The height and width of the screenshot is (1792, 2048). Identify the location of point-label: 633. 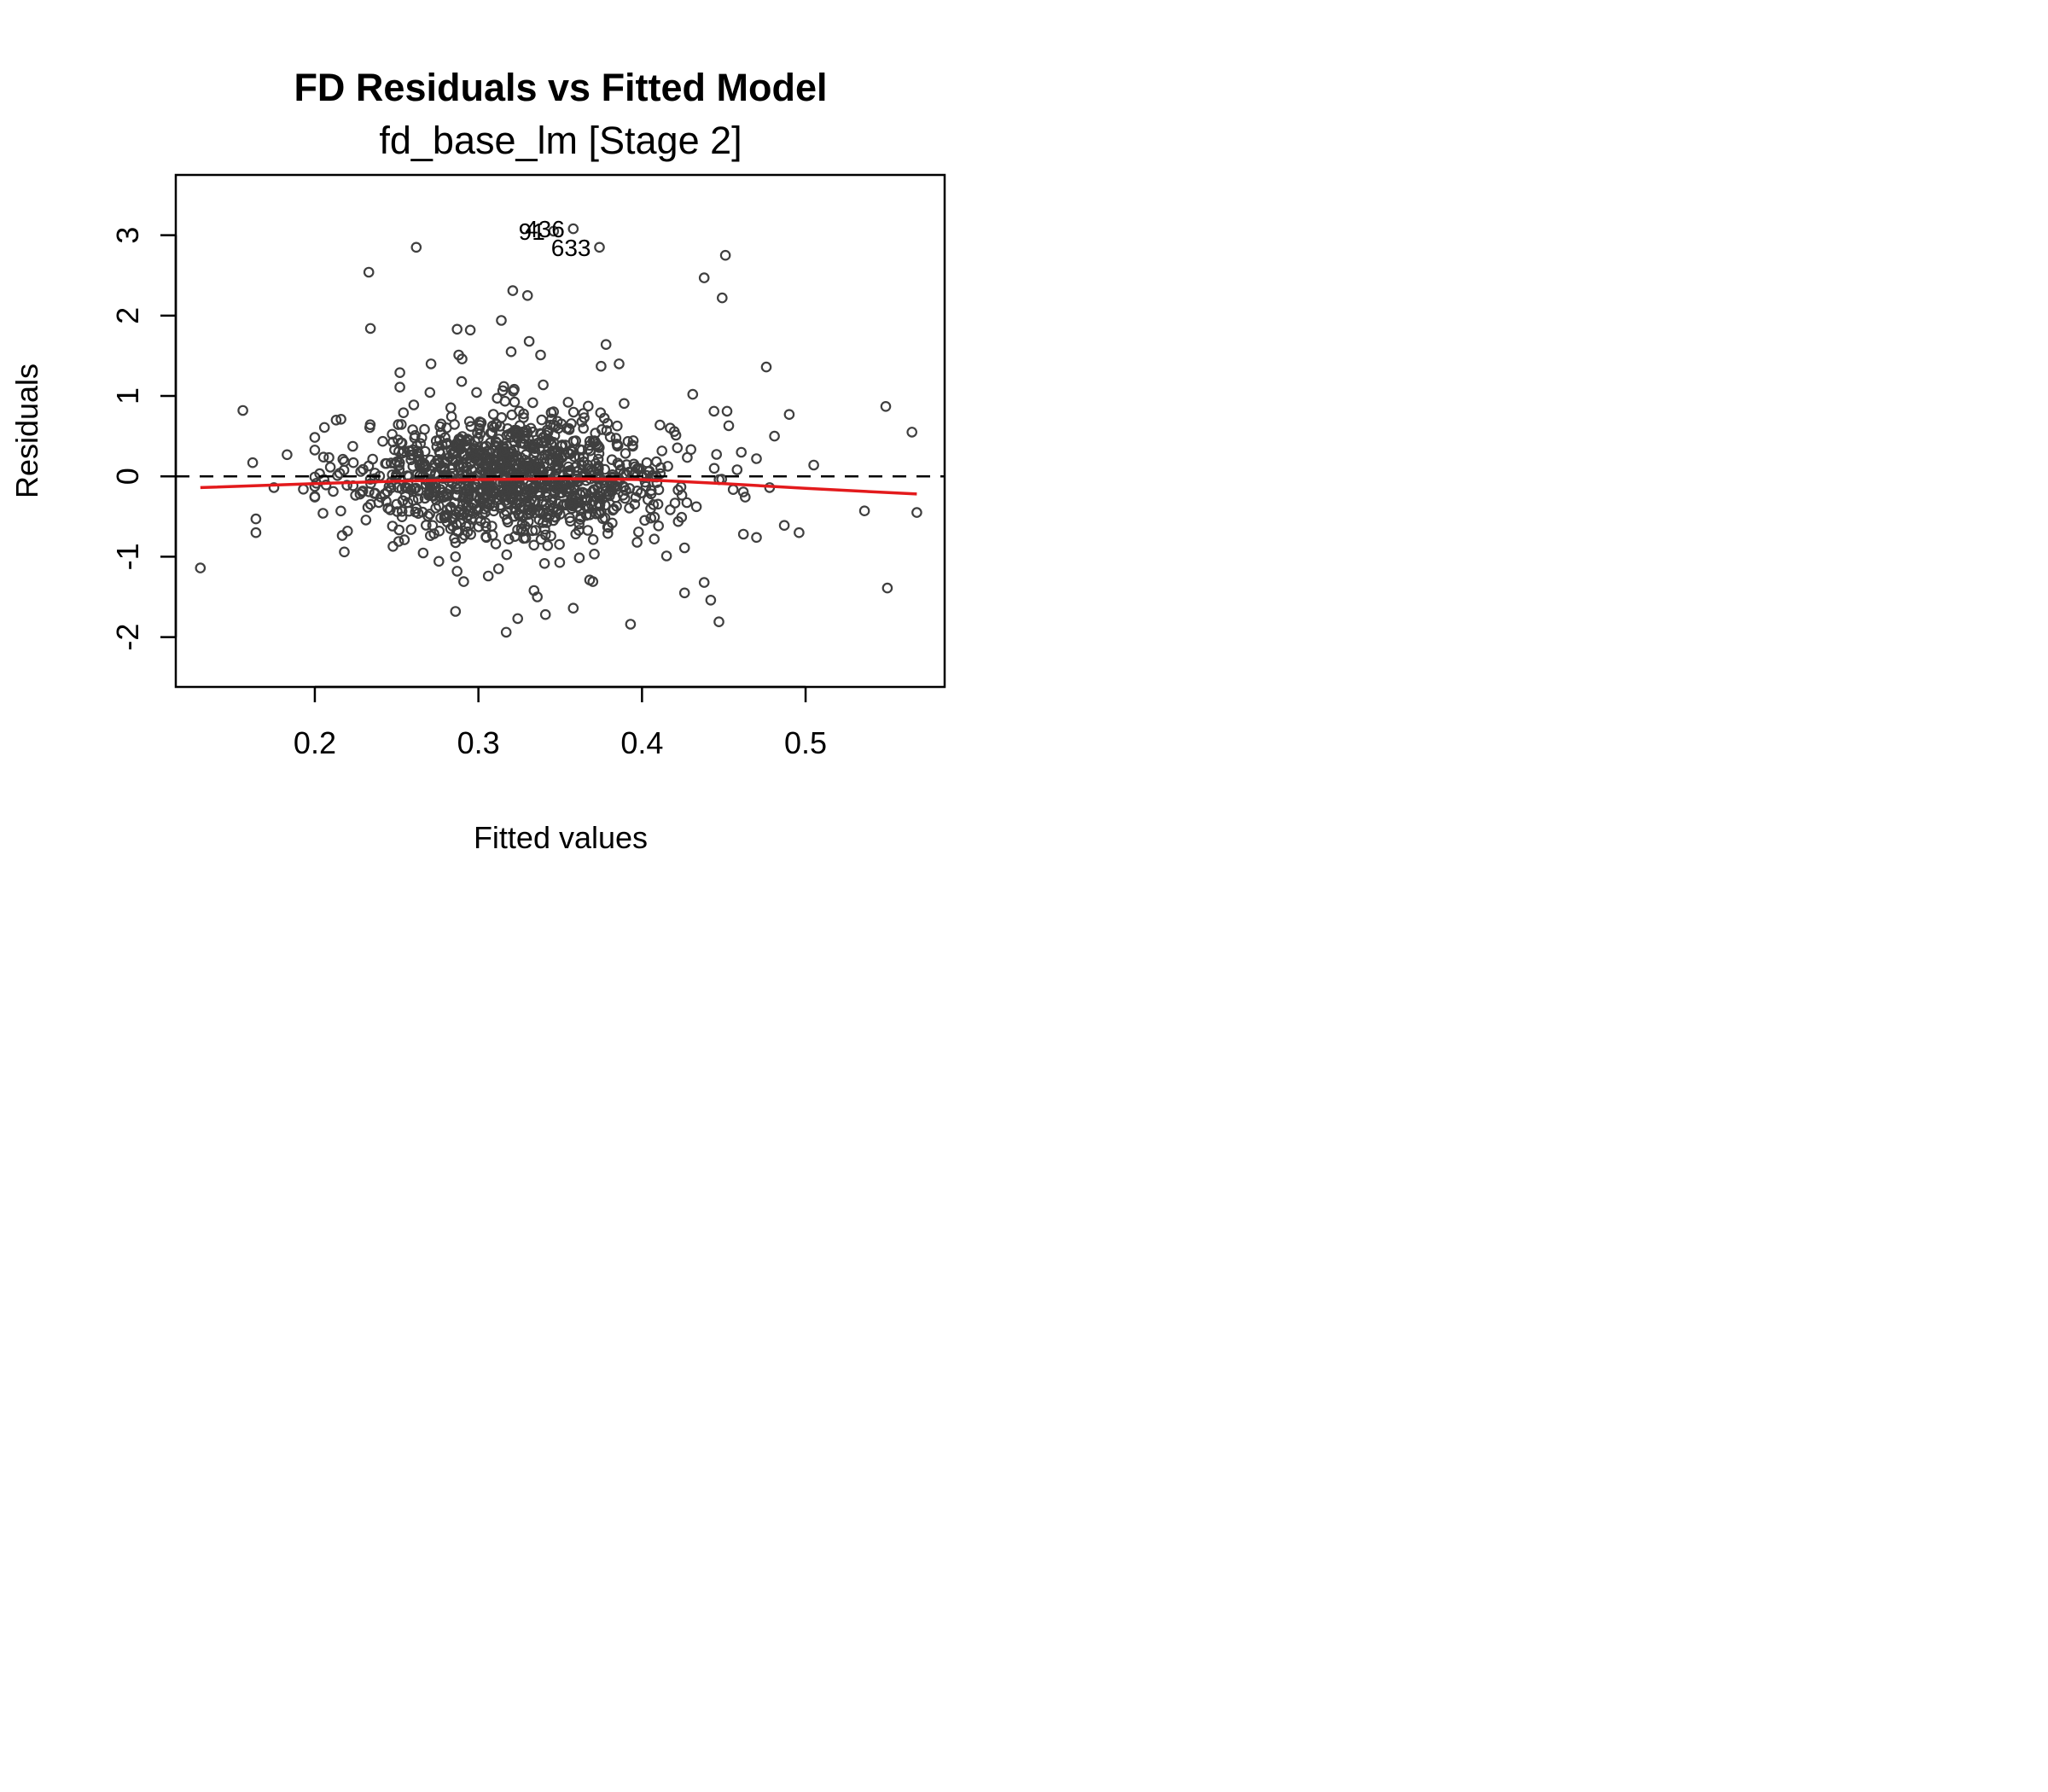
(571, 248).